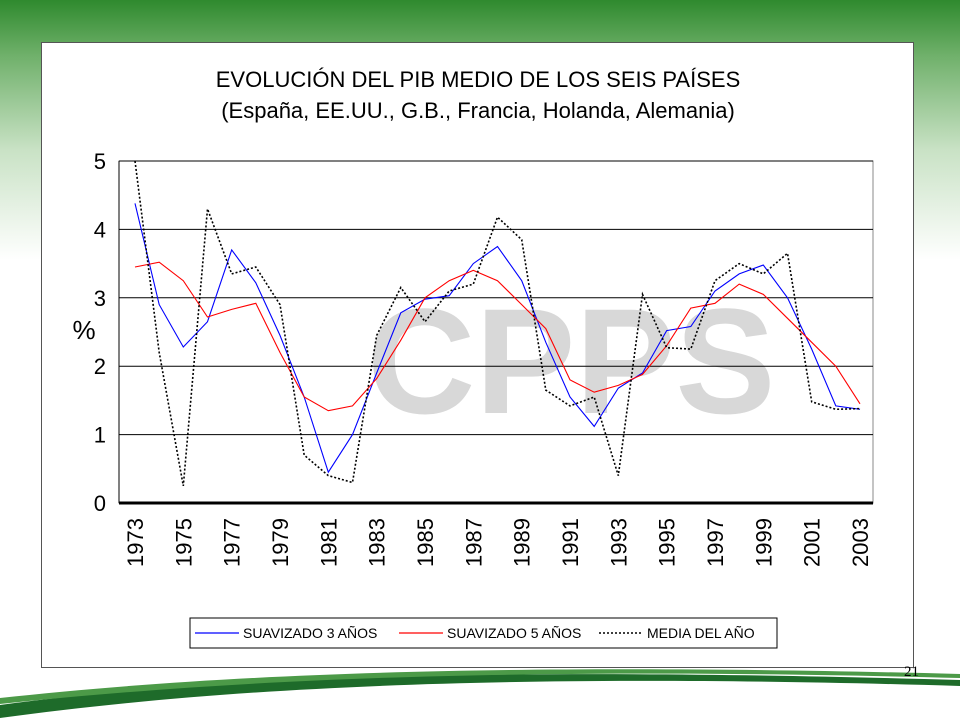 The image size is (960, 720). I want to click on x-tick-label: 1975, so click(183, 542).